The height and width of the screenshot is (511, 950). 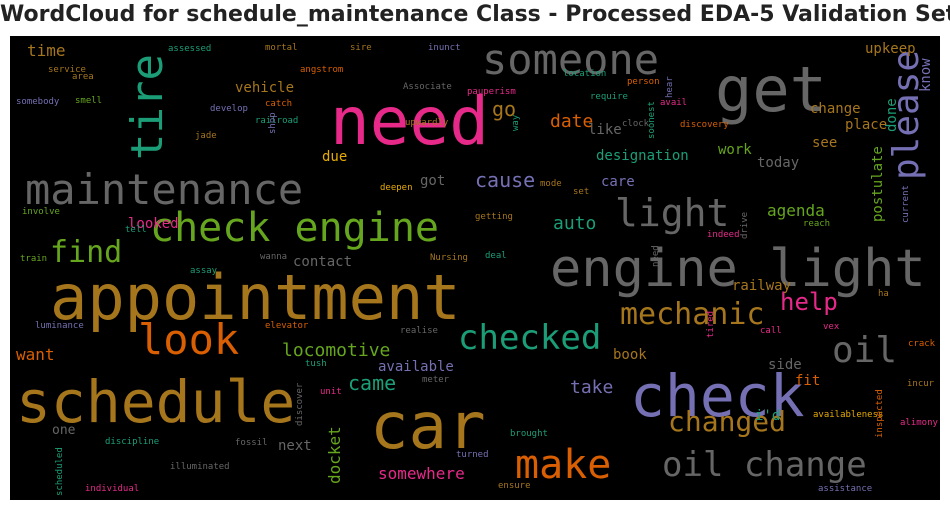 I want to click on cloud-word: tell, so click(x=136, y=230).